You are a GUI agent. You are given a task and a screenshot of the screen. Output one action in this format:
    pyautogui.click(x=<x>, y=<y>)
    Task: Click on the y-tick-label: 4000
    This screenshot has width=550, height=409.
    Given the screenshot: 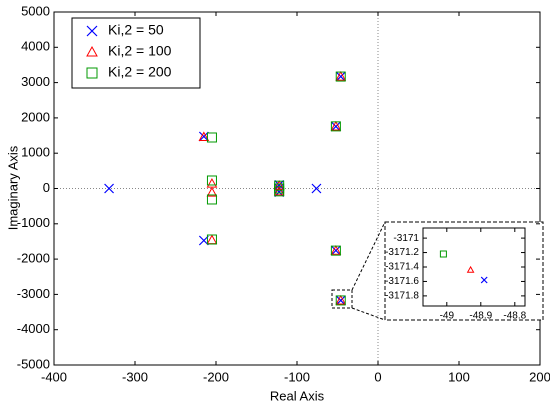 What is the action you would take?
    pyautogui.click(x=35, y=46)
    